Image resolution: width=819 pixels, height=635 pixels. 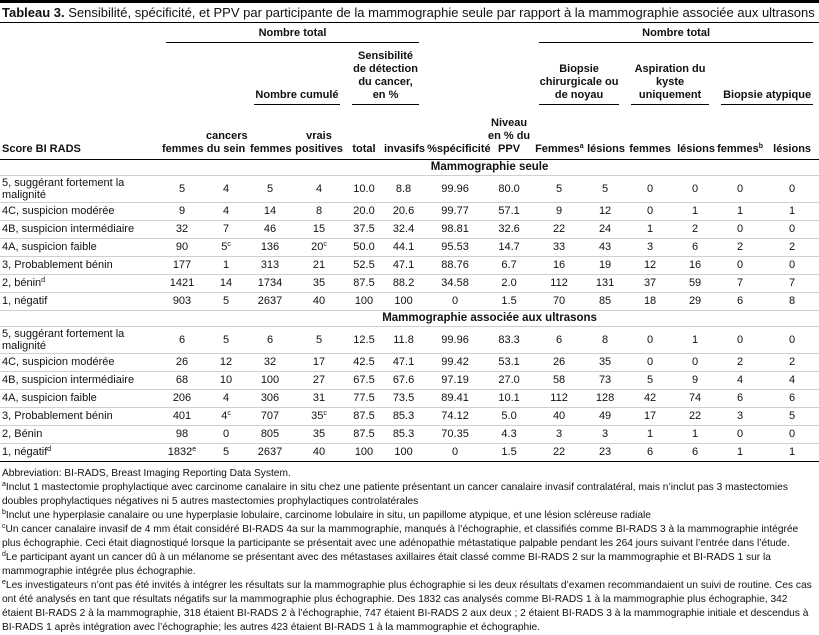 What do you see at coordinates (80, 362) in the screenshot?
I see `row-label: 4C, suspicion modérée` at bounding box center [80, 362].